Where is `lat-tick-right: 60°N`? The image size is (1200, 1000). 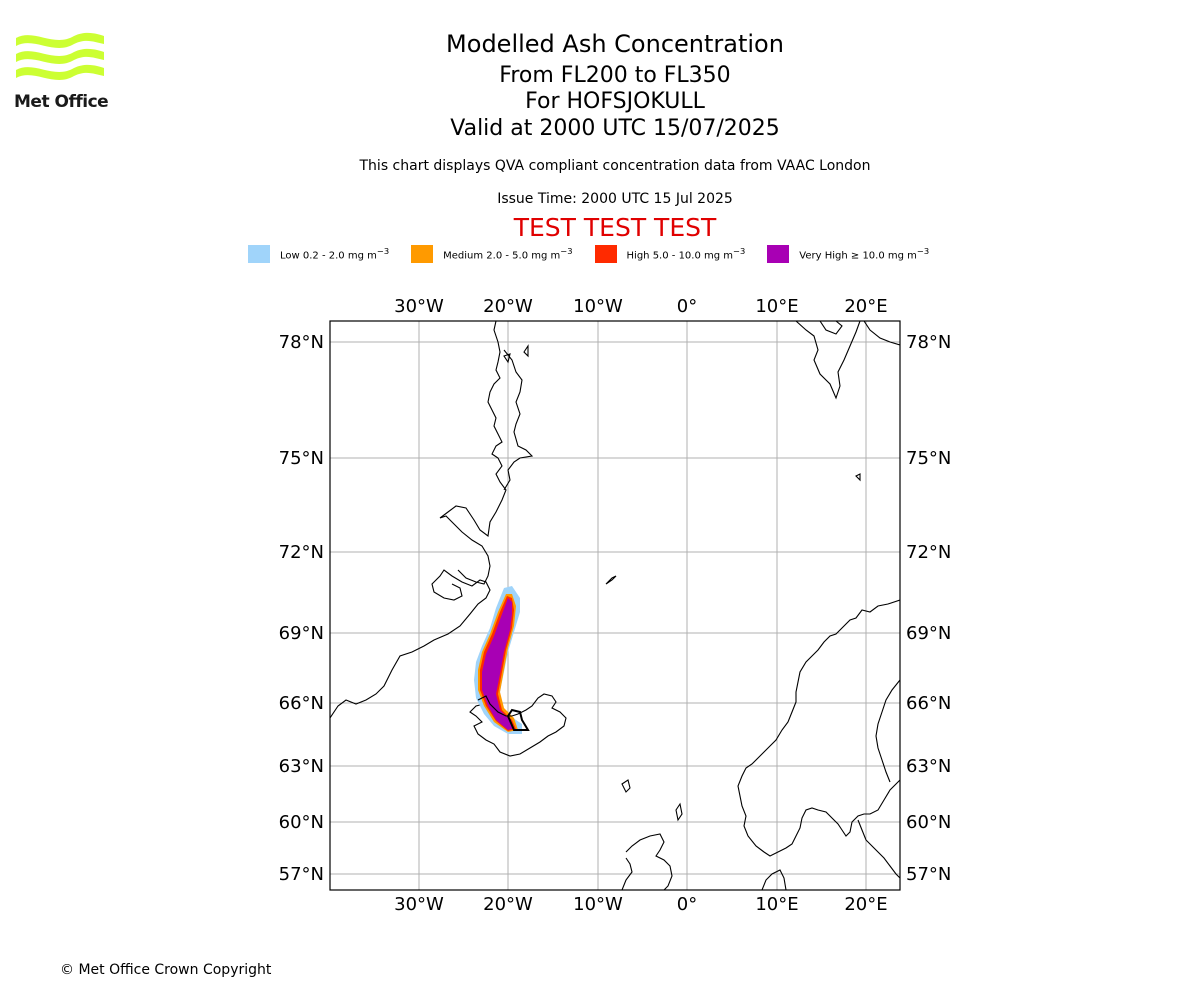
lat-tick-right: 60°N is located at coordinates (928, 822).